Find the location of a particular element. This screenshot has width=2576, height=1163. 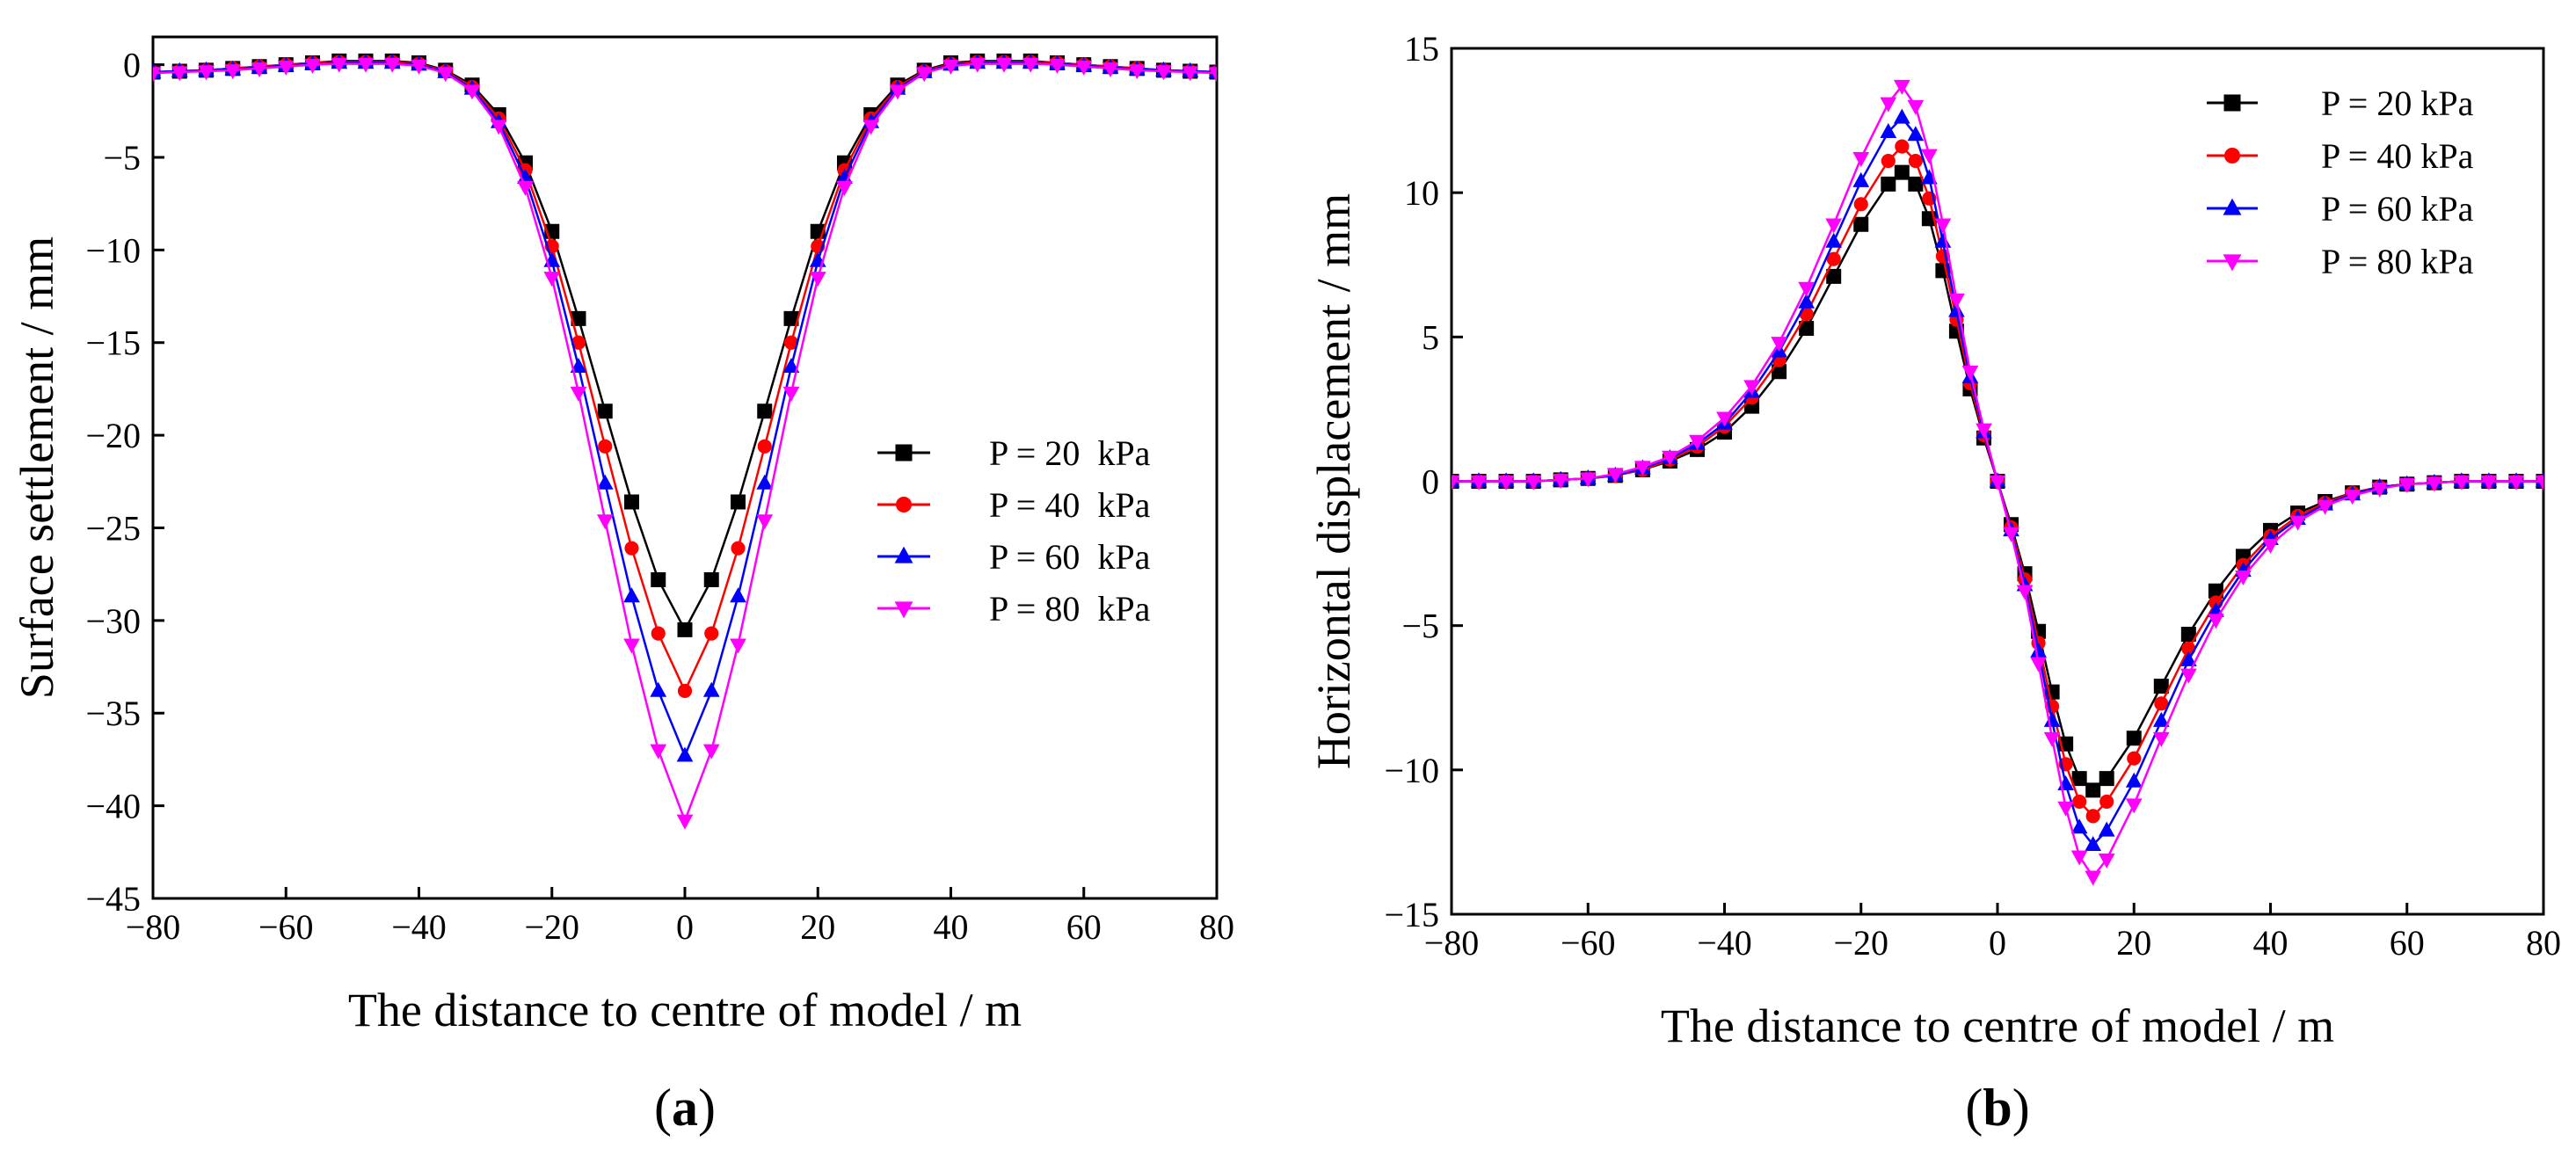

legend-label: P = 80 kPa is located at coordinates (2397, 261).